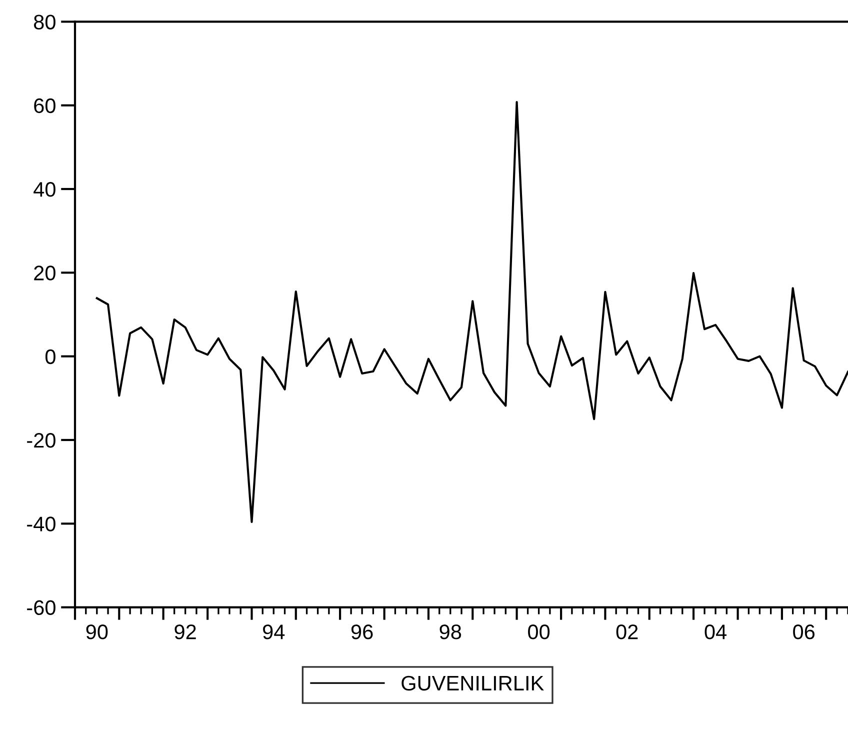 This screenshot has width=848, height=745. What do you see at coordinates (41, 440) in the screenshot?
I see `y-tick-label: -20` at bounding box center [41, 440].